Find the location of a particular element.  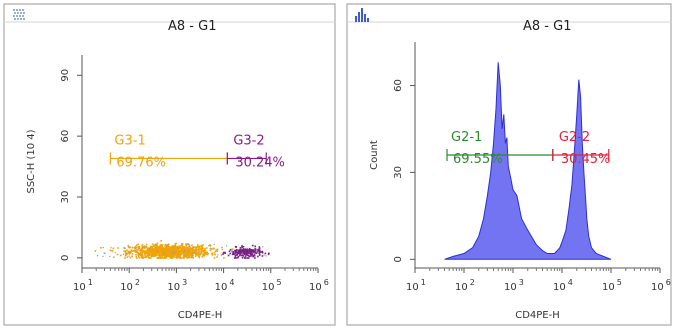

y-tick-label: 90 is located at coordinates (65, 75).